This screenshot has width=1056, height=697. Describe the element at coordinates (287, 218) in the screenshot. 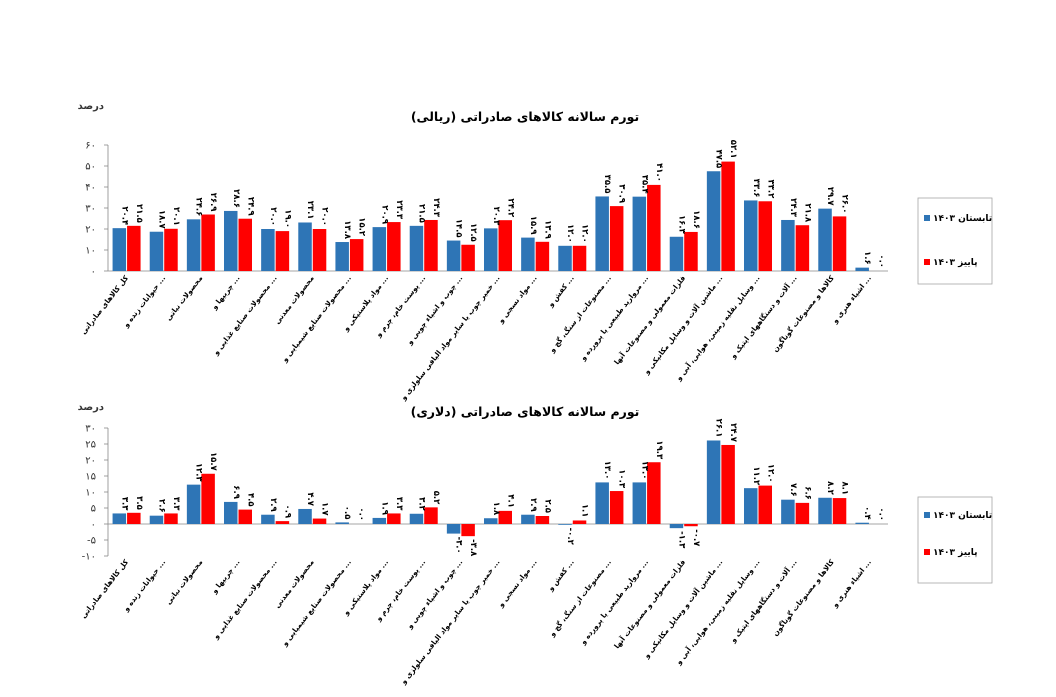

I see `data-label: ۱۹.۰` at that location.